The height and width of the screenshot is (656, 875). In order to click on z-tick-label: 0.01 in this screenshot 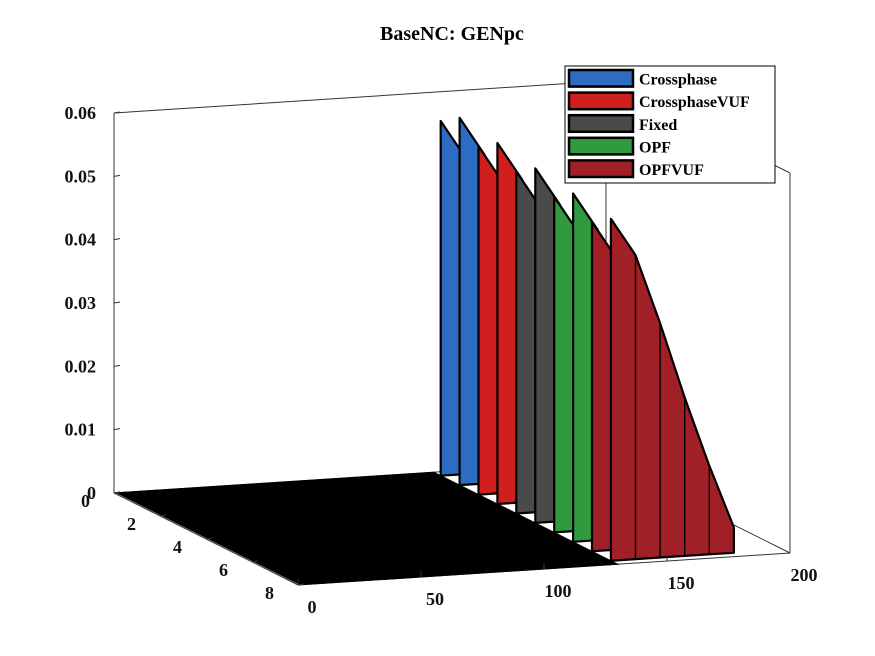, I will do `click(81, 430)`.